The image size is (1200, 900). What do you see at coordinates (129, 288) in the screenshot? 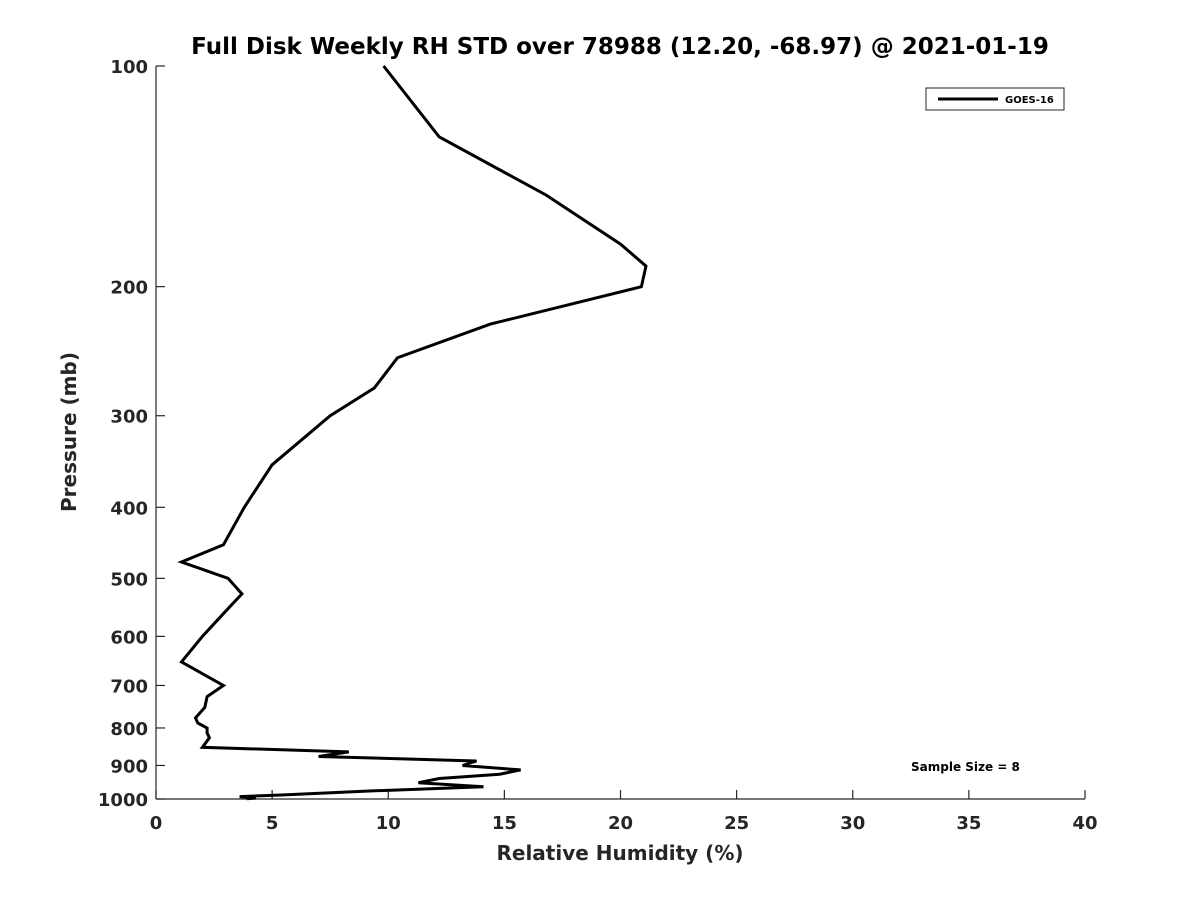
I see `y-tick-label: 200` at bounding box center [129, 288].